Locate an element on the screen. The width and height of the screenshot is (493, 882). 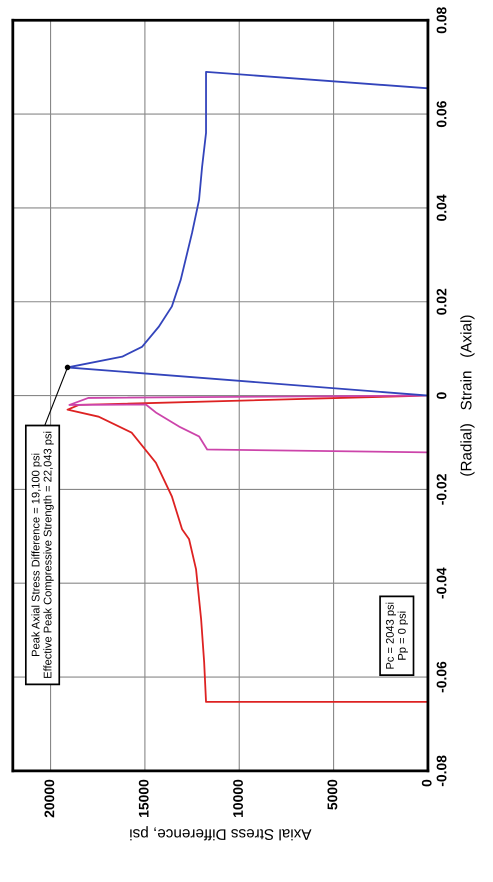
y-tick-label: 0.02 is located at coordinates (441, 301).